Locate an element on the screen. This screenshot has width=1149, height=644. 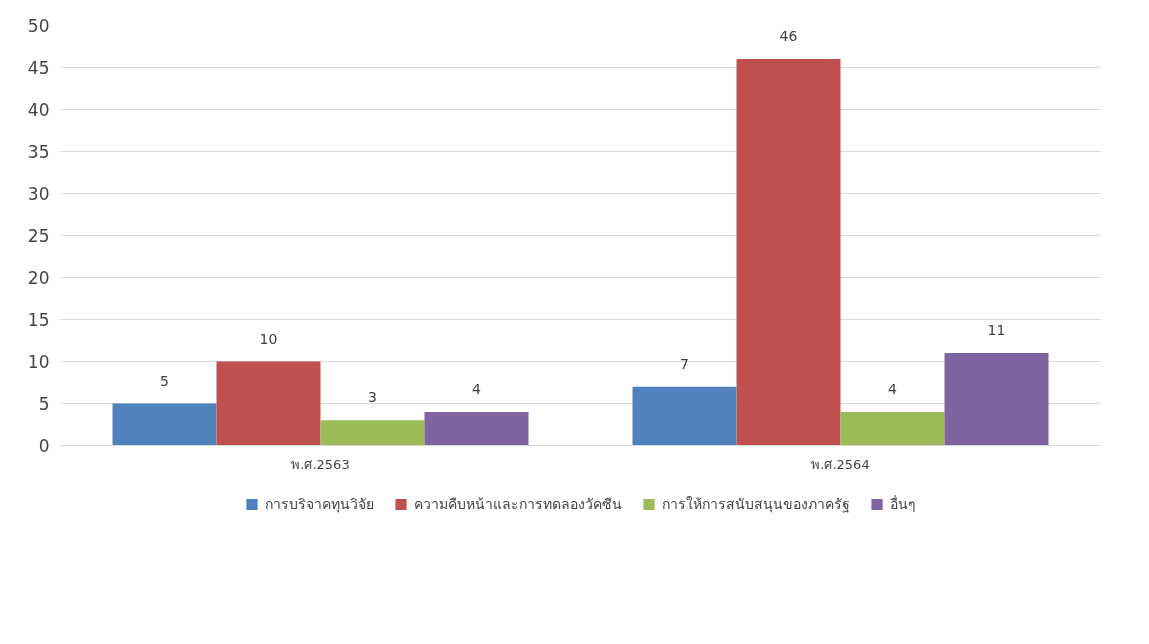
legend-label: การบริจาคทุนวิจัย is located at coordinates (319, 505).